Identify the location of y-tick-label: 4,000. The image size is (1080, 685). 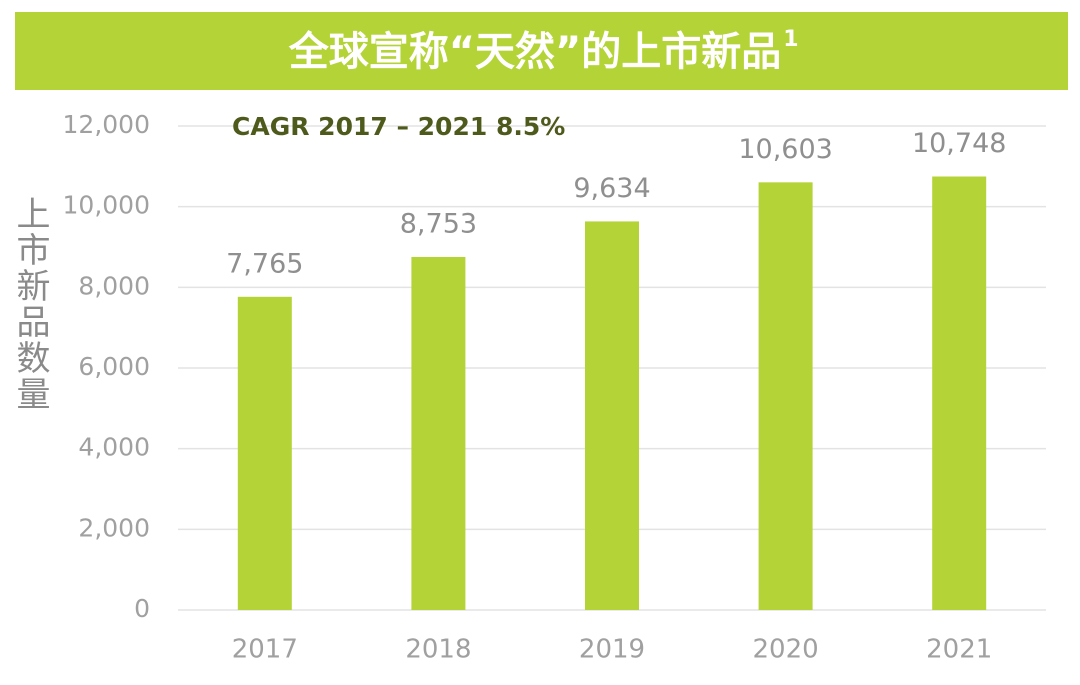
(114, 447).